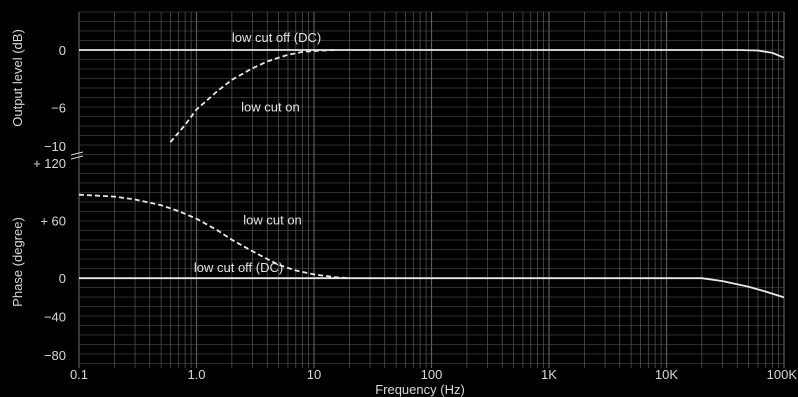 This screenshot has height=397, width=798. What do you see at coordinates (666, 374) in the screenshot?
I see `x-tick-label: 10K` at bounding box center [666, 374].